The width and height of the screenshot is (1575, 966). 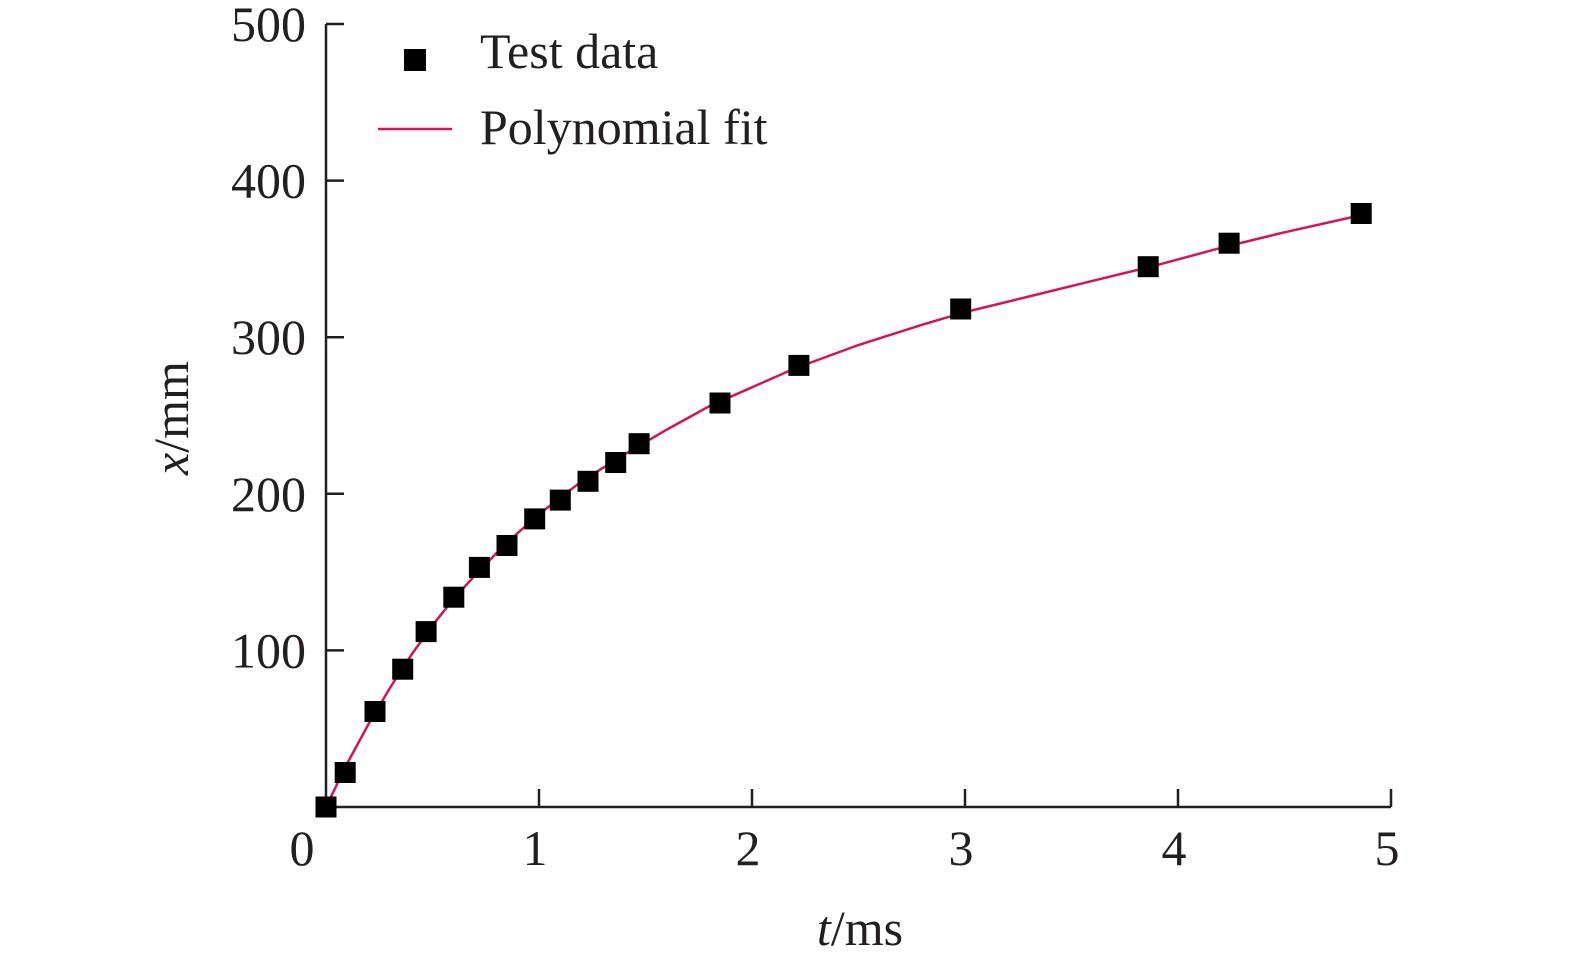 What do you see at coordinates (867, 928) in the screenshot?
I see `x-axis-unit: /ms` at bounding box center [867, 928].